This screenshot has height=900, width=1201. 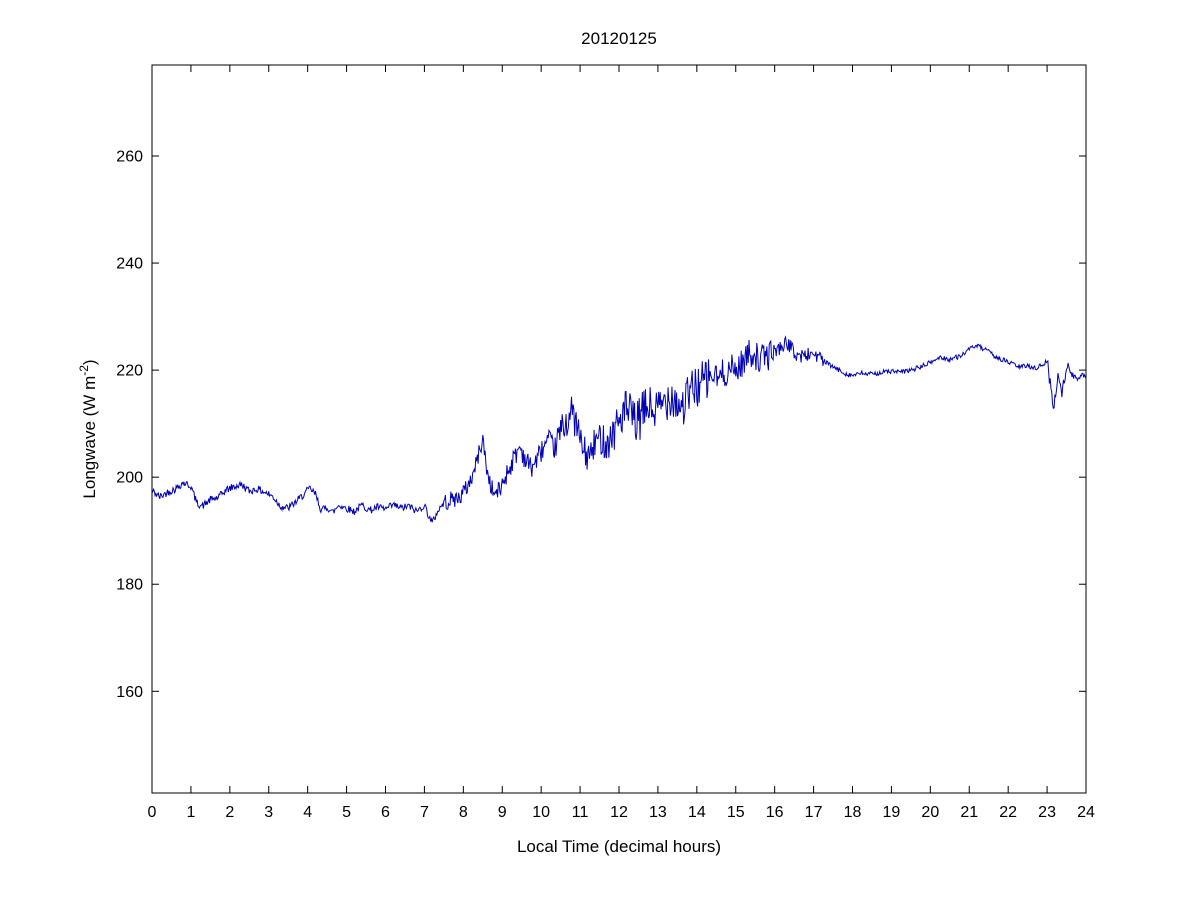 What do you see at coordinates (930, 812) in the screenshot?
I see `x-tick-label: 20` at bounding box center [930, 812].